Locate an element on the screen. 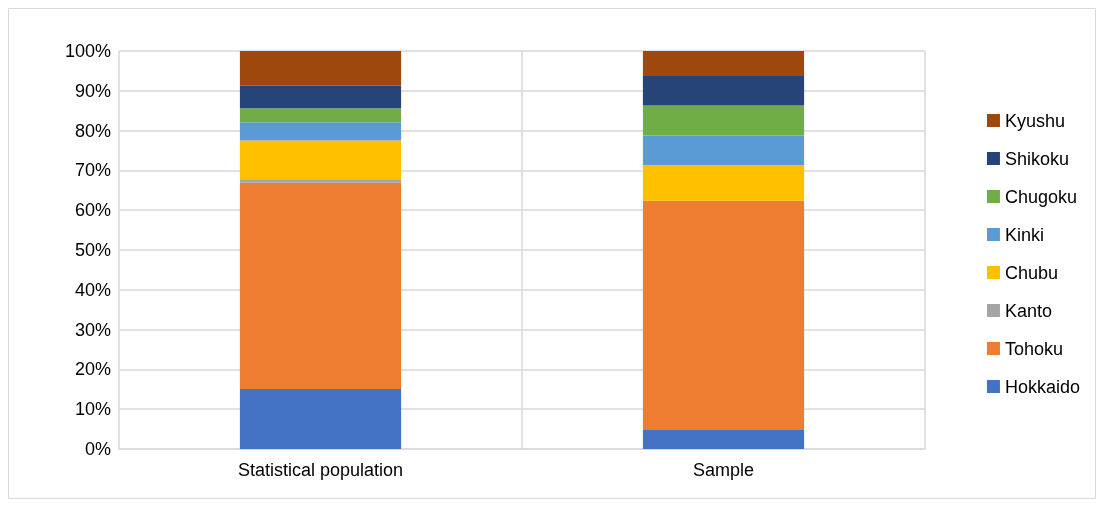  y-tick-label: 20% is located at coordinates (92, 369).